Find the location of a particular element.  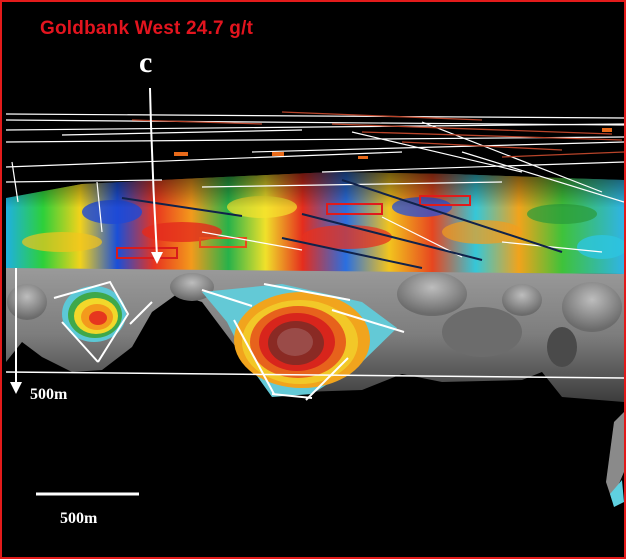

depth-reference-line is located at coordinates (314, 375).